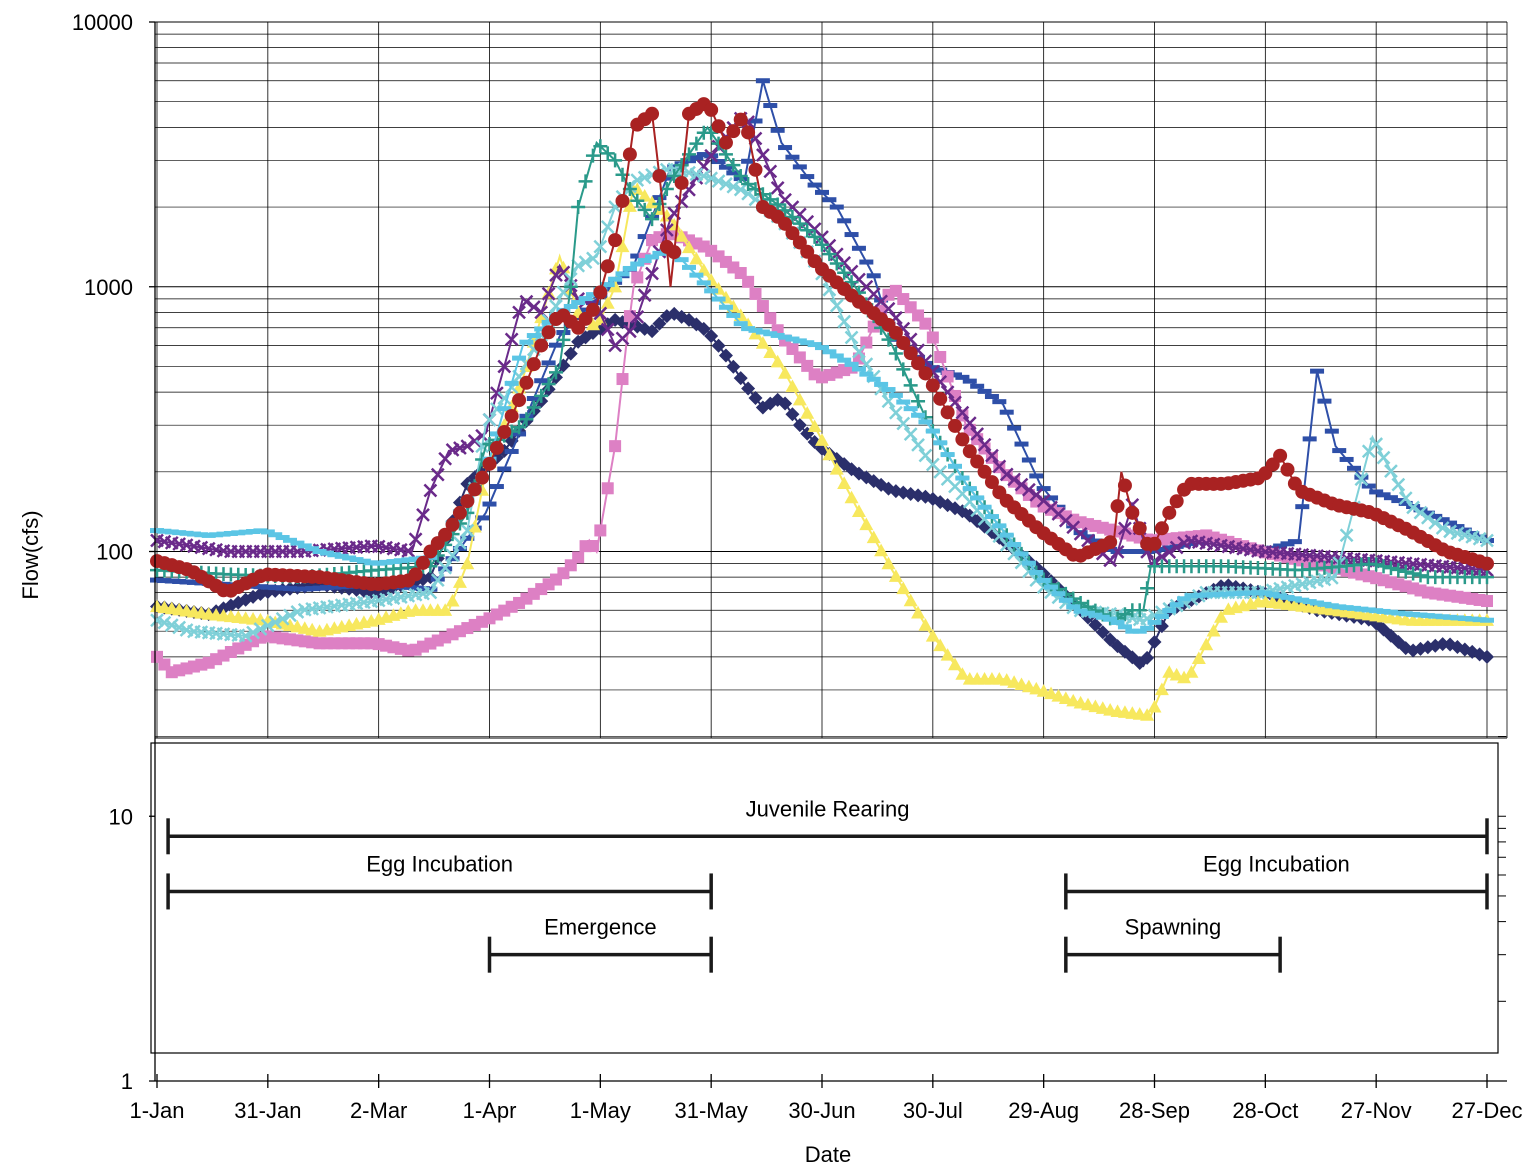 The image size is (1539, 1173). Describe the element at coordinates (828, 808) in the screenshot. I see `period-label: Juvenile Rearing` at that location.